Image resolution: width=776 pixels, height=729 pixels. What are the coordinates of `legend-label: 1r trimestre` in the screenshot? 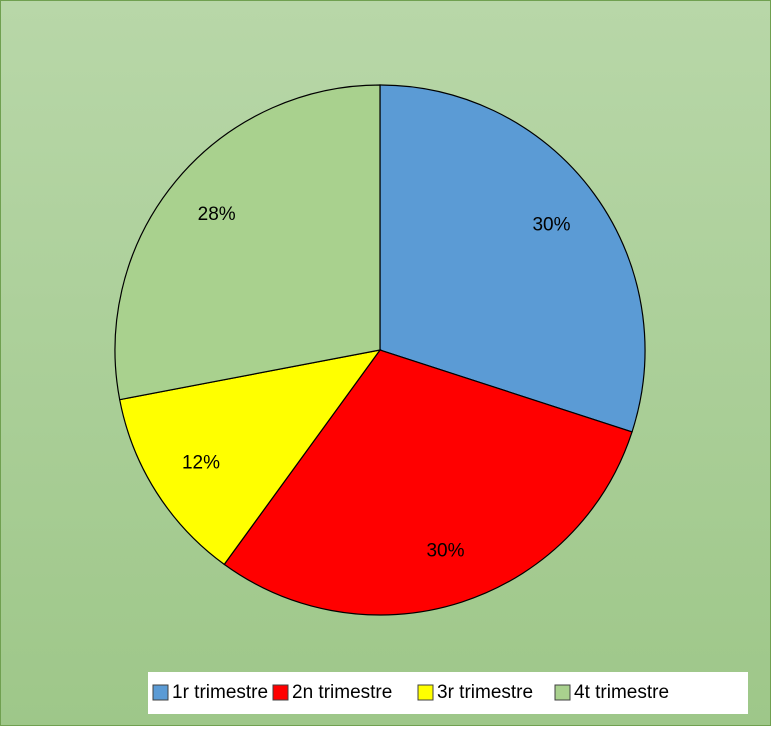 It's located at (220, 692).